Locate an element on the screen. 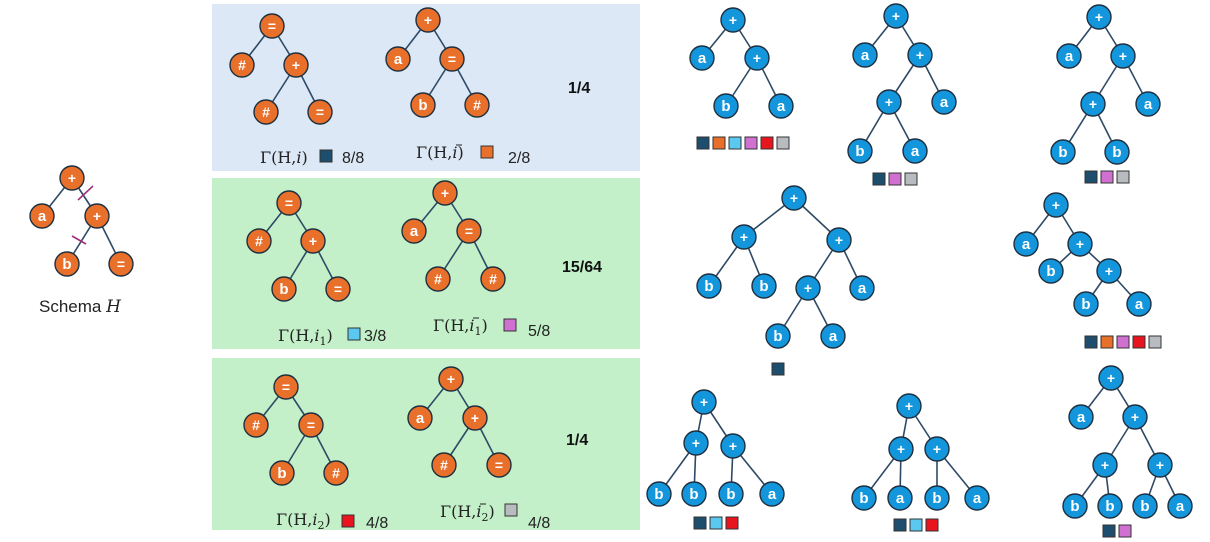  hash-node: # is located at coordinates (259, 241).